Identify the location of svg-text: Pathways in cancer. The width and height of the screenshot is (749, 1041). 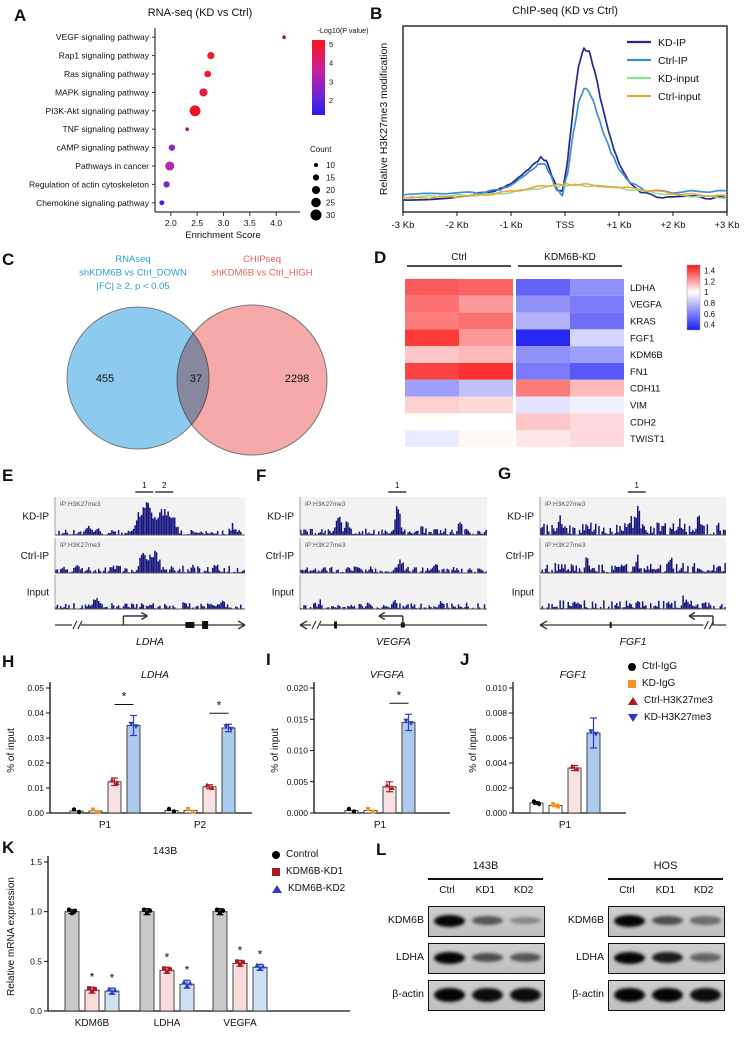
(112, 166).